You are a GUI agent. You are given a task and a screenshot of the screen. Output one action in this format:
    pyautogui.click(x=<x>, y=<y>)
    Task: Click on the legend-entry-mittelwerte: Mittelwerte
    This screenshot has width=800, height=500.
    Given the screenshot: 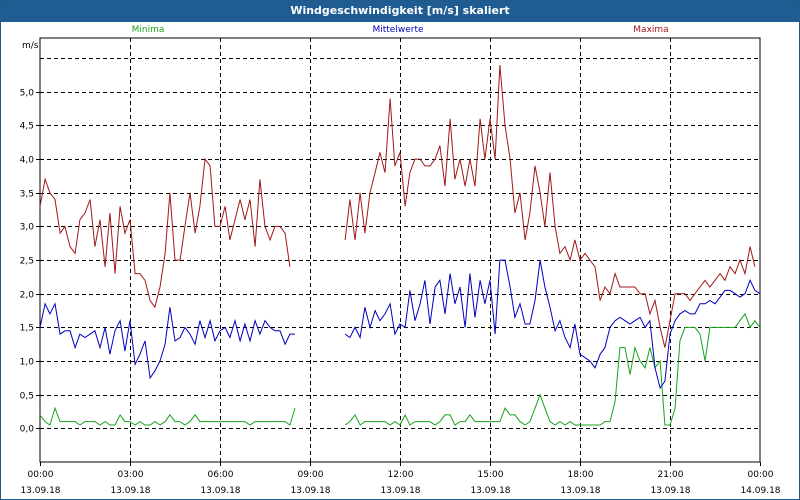 What is the action you would take?
    pyautogui.click(x=397, y=30)
    